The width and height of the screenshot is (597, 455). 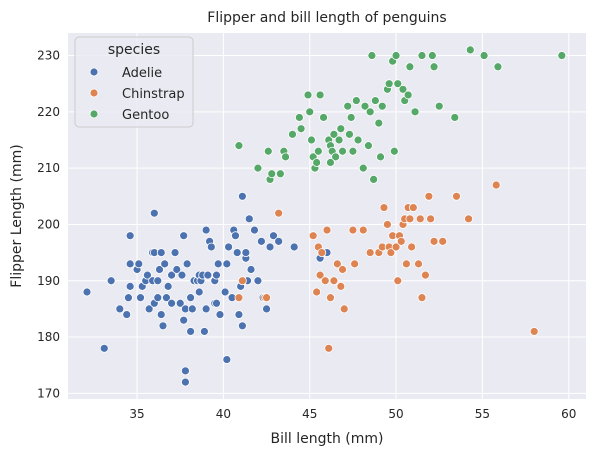 I want to click on legend-label: Adelie, so click(x=142, y=73).